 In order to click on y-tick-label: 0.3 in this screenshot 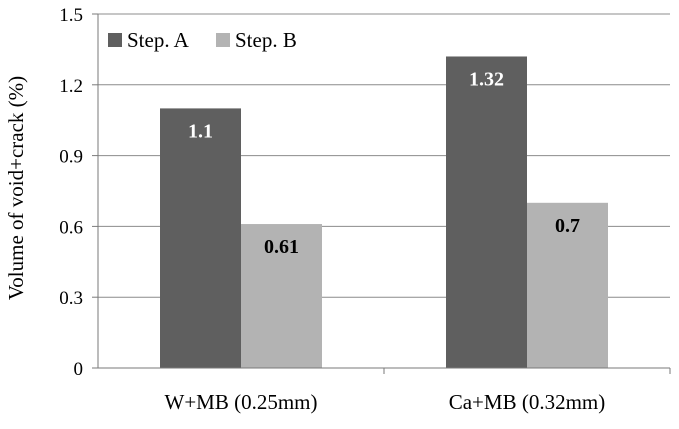, I will do `click(71, 298)`.